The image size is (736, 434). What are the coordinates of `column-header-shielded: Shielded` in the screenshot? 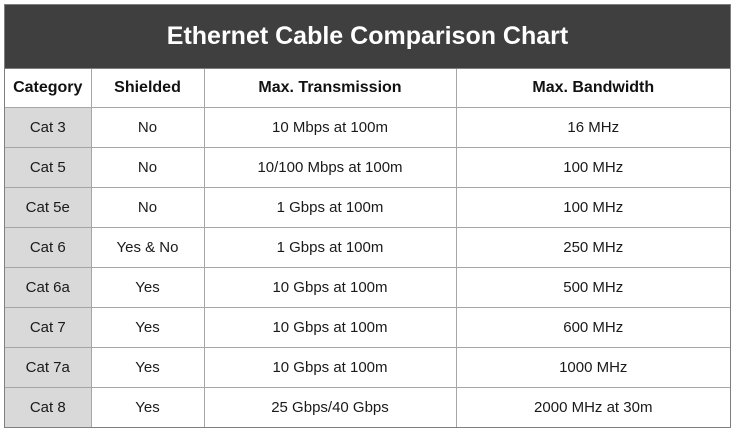 It's located at (147, 88).